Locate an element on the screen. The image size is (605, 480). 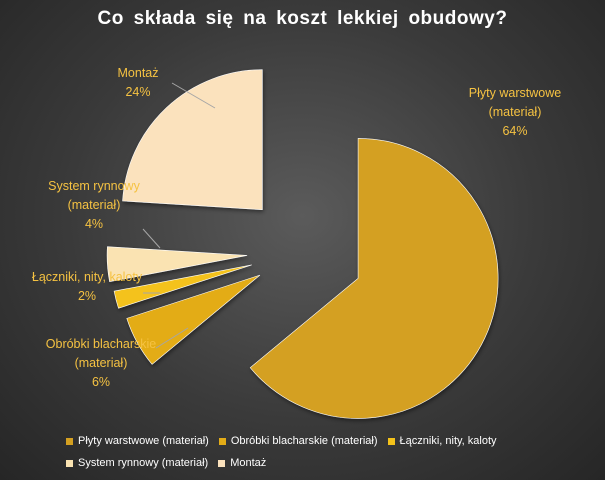
data-label-1: Obróbki blacharskie (materiał) 6% is located at coordinates (101, 363).